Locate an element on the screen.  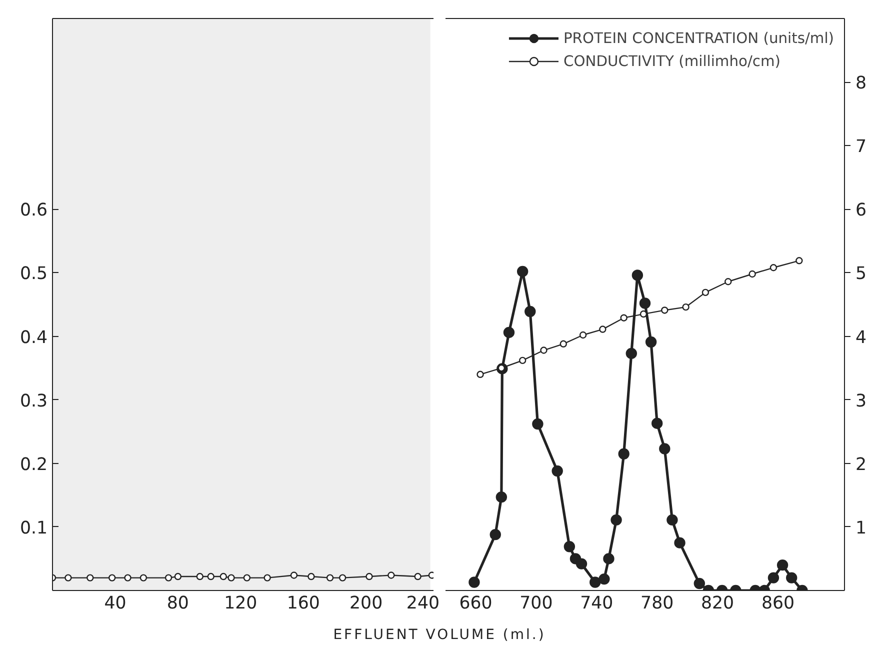
legend-label: CONDUCTIVITY (millimho/cm) is located at coordinates (671, 61).